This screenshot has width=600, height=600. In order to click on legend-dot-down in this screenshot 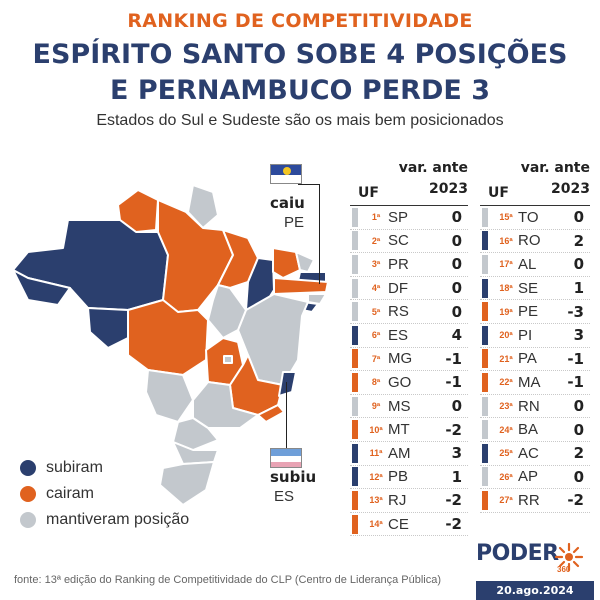, I will do `click(28, 494)`.